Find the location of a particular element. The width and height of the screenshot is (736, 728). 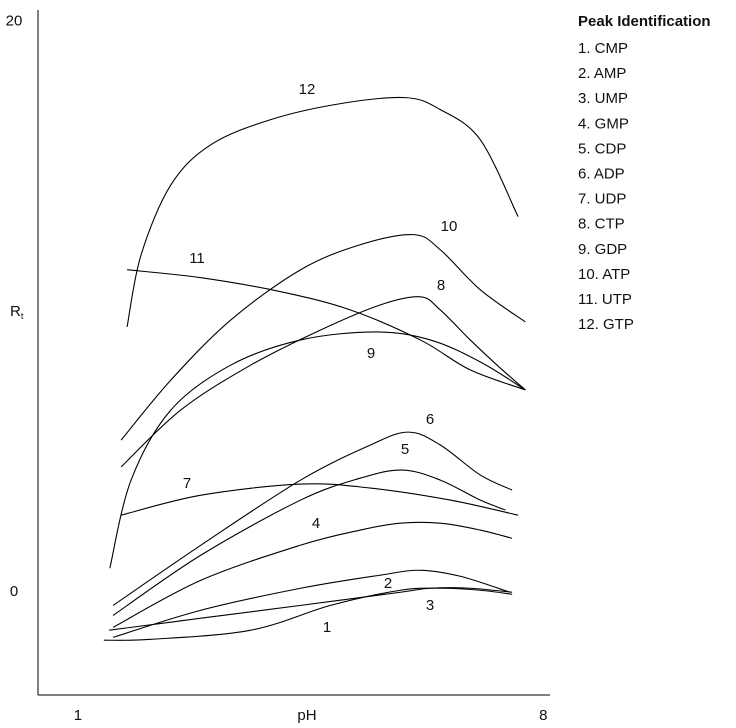

legend-entry: 3. UMP is located at coordinates (603, 98).